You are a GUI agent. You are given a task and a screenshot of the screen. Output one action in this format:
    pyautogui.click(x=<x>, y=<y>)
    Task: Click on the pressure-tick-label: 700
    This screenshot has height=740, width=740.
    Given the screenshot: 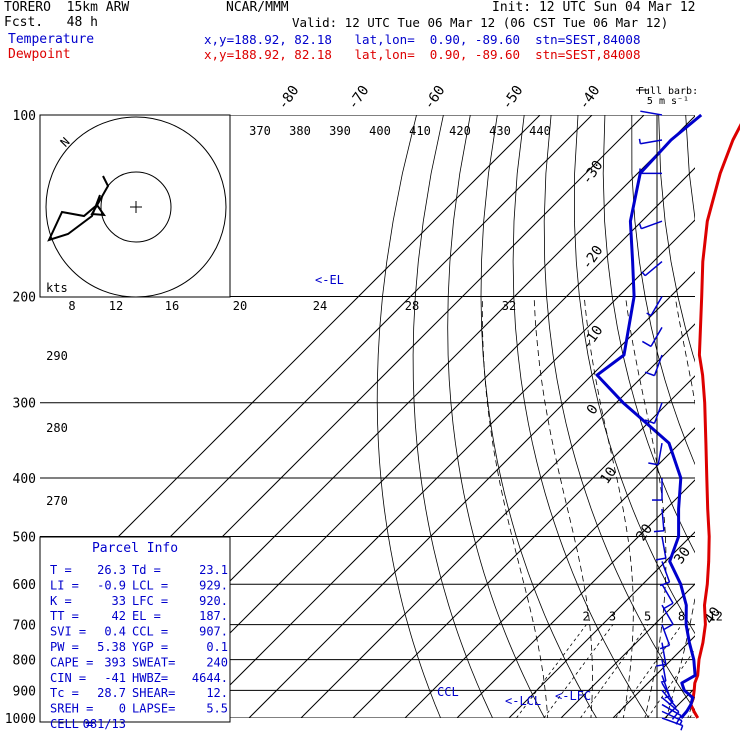 What is the action you would take?
    pyautogui.click(x=24, y=626)
    